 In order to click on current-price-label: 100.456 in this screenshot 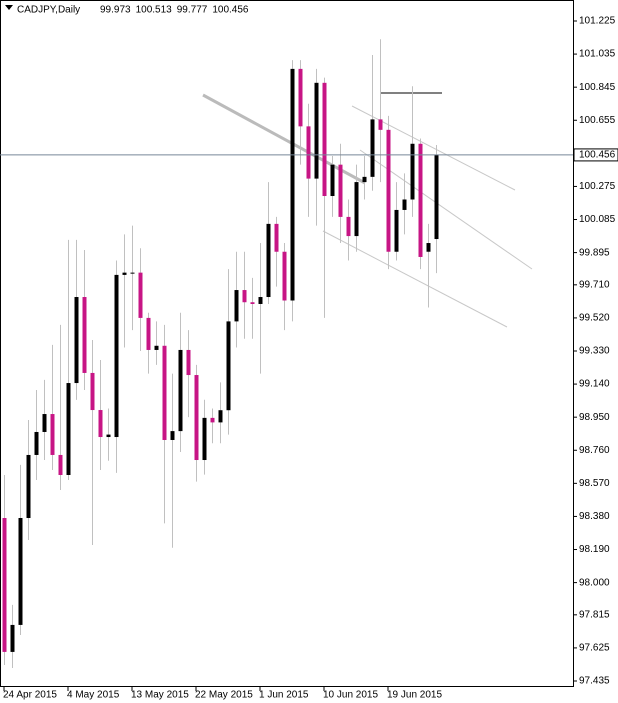, I will do `click(597, 155)`.